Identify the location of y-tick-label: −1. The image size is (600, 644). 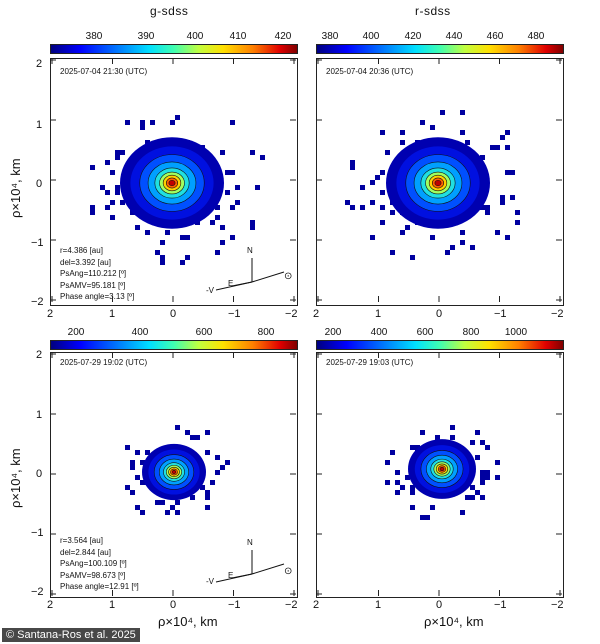
(37, 243).